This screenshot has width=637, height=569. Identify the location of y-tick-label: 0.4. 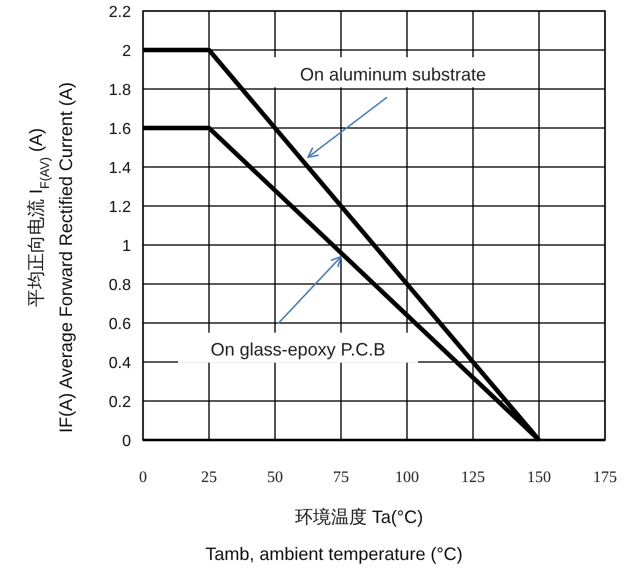
(120, 363).